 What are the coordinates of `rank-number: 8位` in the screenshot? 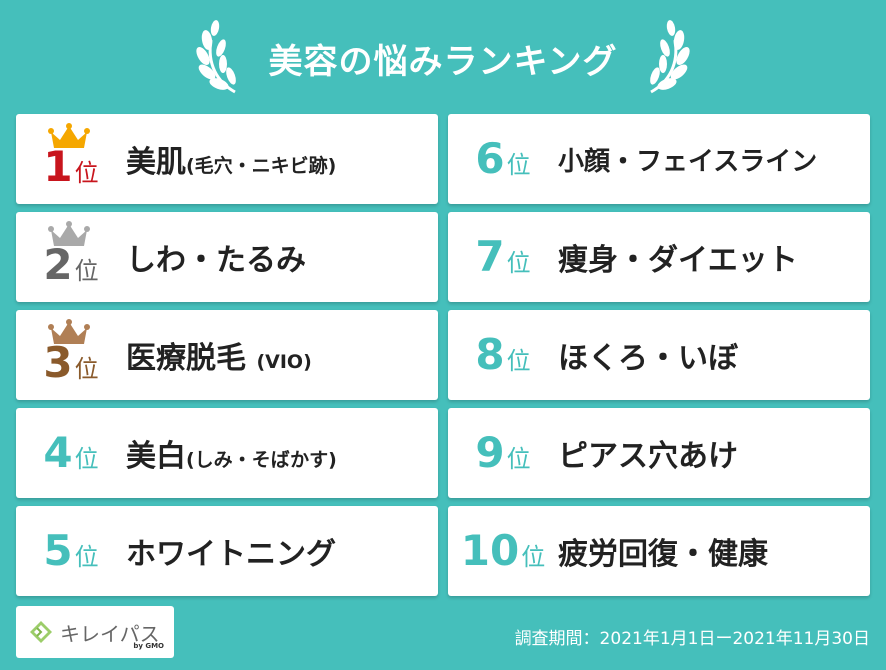 It's located at (503, 354).